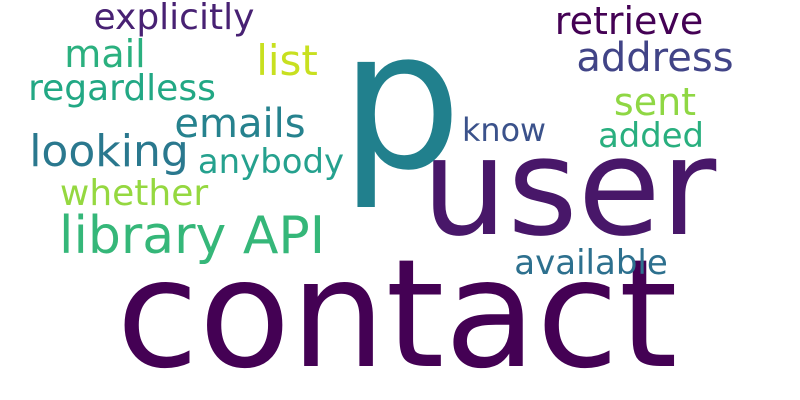 The width and height of the screenshot is (800, 400). What do you see at coordinates (655, 102) in the screenshot?
I see `word-sent: sent` at bounding box center [655, 102].